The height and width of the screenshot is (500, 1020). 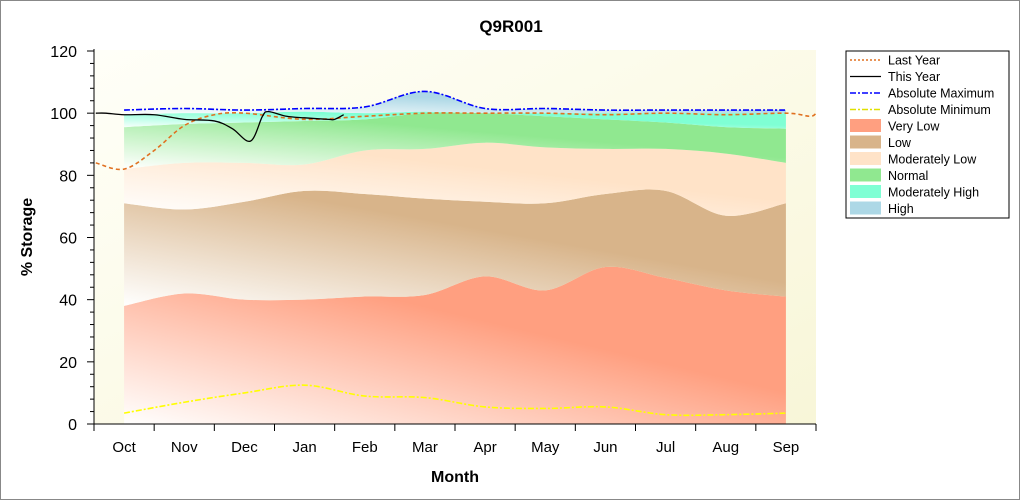 What do you see at coordinates (665, 447) in the screenshot?
I see `x-tick-label-jul: Jul` at bounding box center [665, 447].